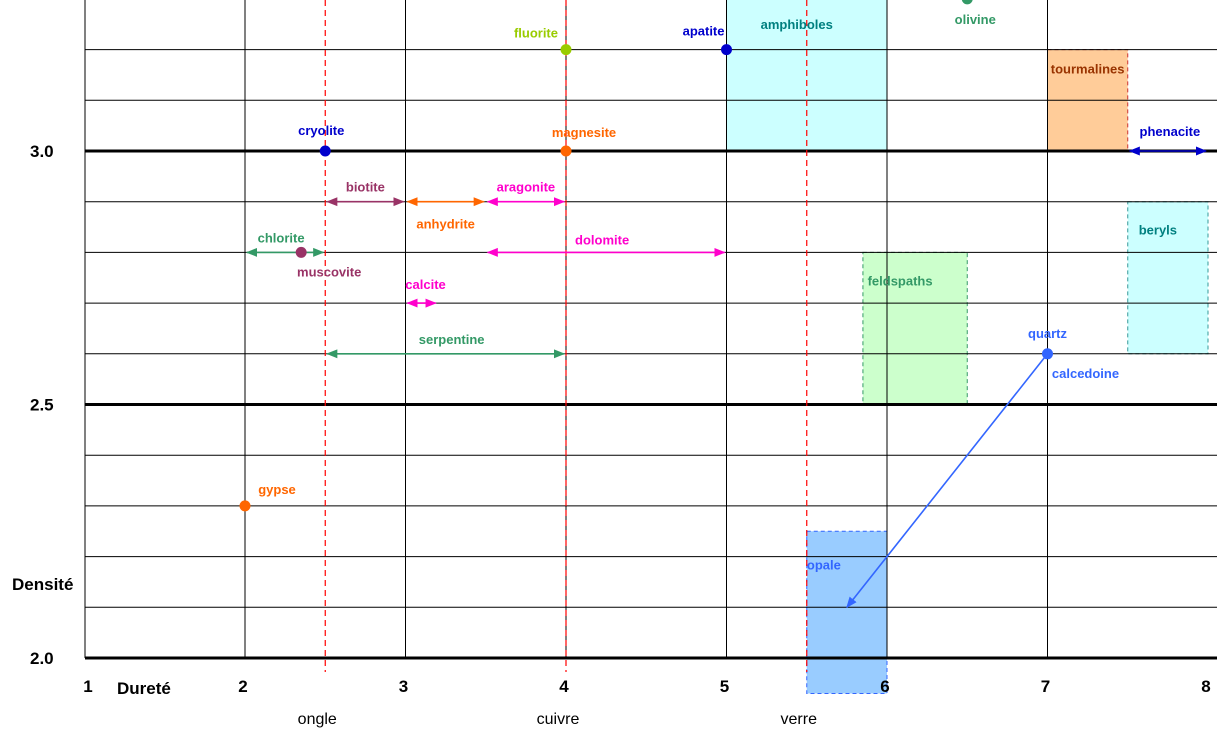 This screenshot has width=1218, height=747. Describe the element at coordinates (245, 506) in the screenshot. I see `point-gypse` at that location.